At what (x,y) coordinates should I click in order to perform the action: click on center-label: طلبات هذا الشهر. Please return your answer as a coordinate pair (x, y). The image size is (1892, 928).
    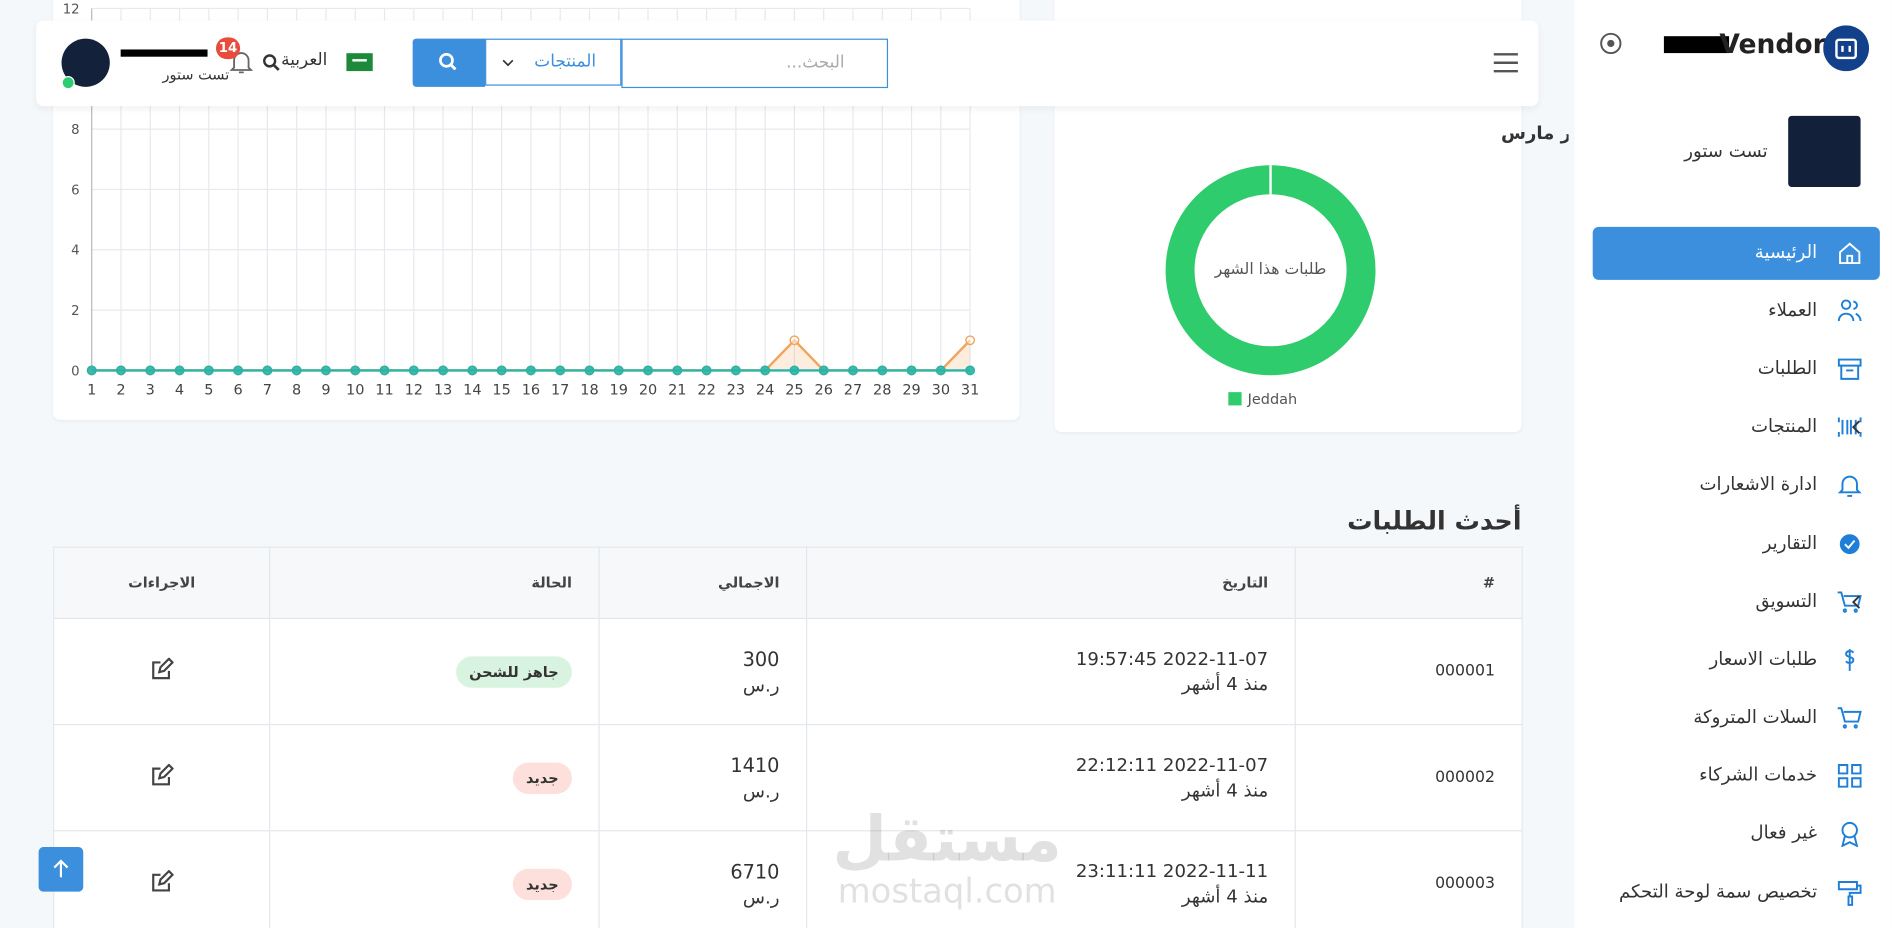
    Looking at the image, I should click on (1270, 269).